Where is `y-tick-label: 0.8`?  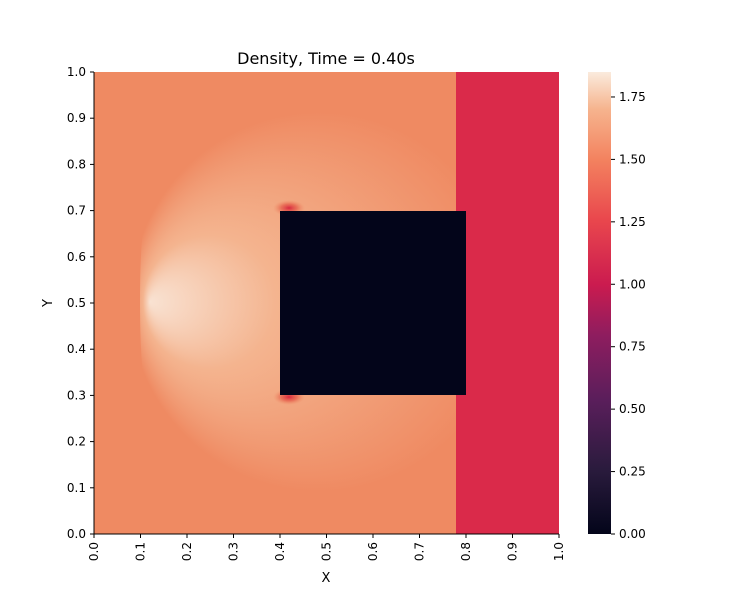
y-tick-label: 0.8 is located at coordinates (76, 164).